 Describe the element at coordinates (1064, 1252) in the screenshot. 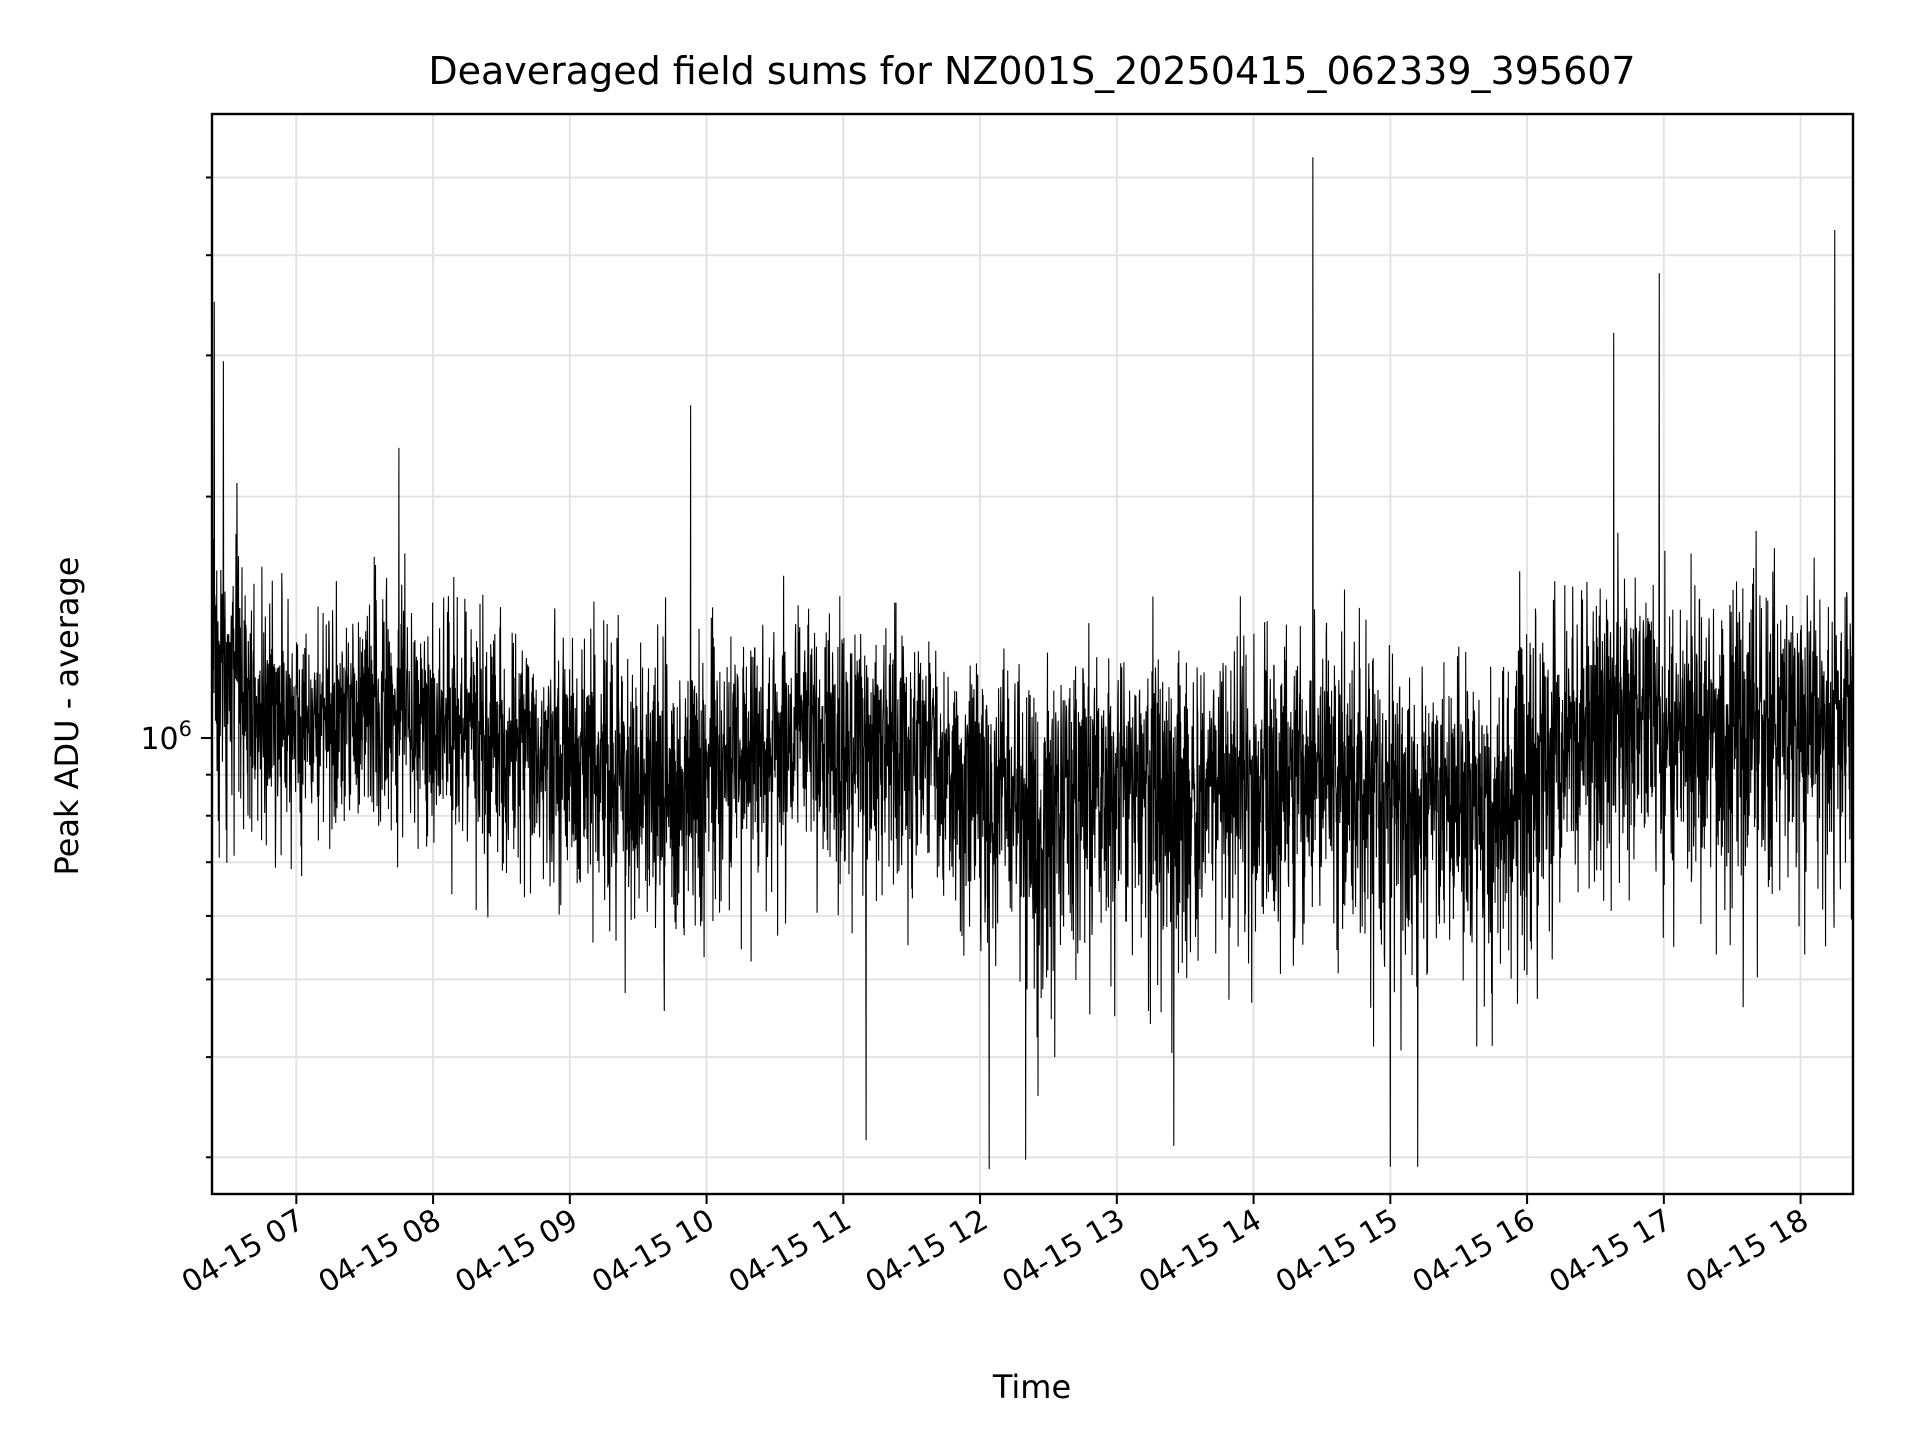

I see `x-tick-label: 04-15 13` at that location.